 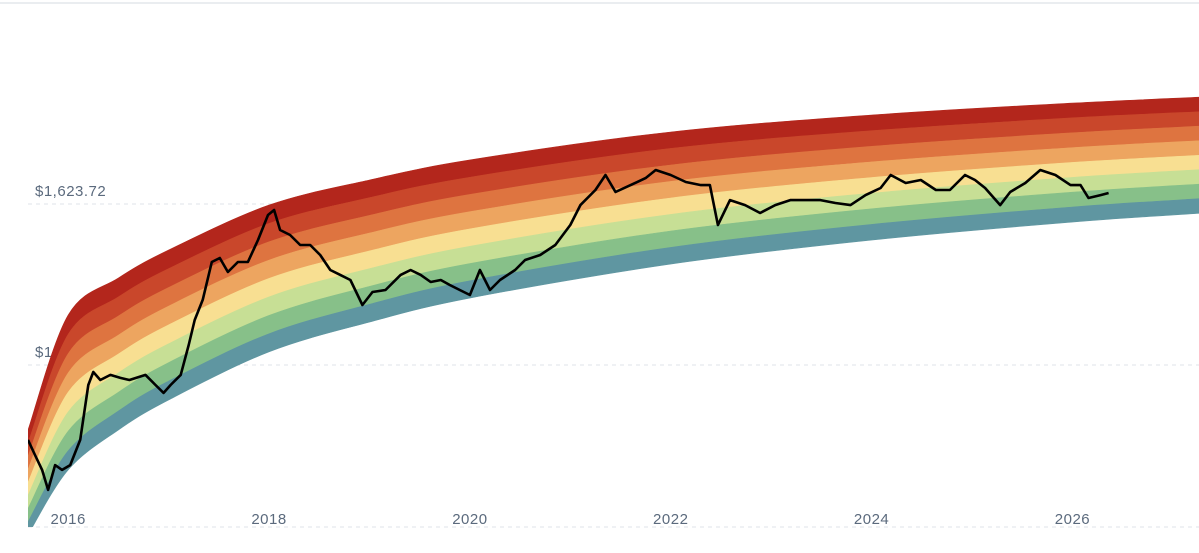 I want to click on x-tick-label: 2016, so click(x=67, y=519).